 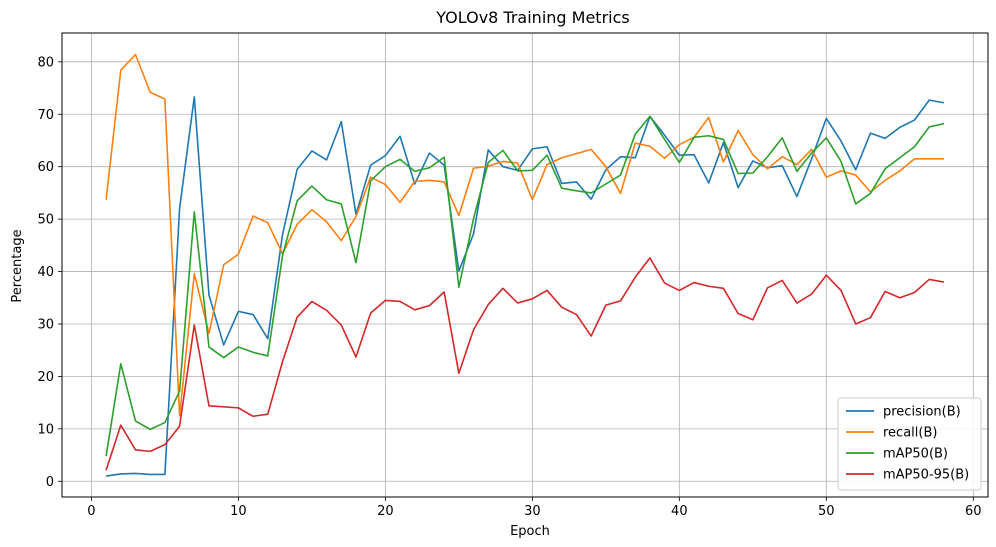 What do you see at coordinates (915, 454) in the screenshot?
I see `legend-label-map50-b: mAP50(B)` at bounding box center [915, 454].